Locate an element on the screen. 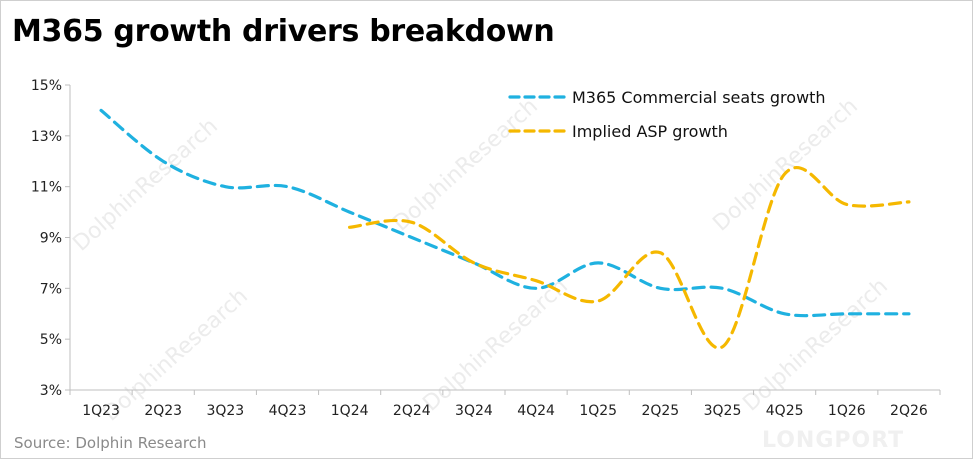  x-tick-label: 1Q26 is located at coordinates (847, 411).